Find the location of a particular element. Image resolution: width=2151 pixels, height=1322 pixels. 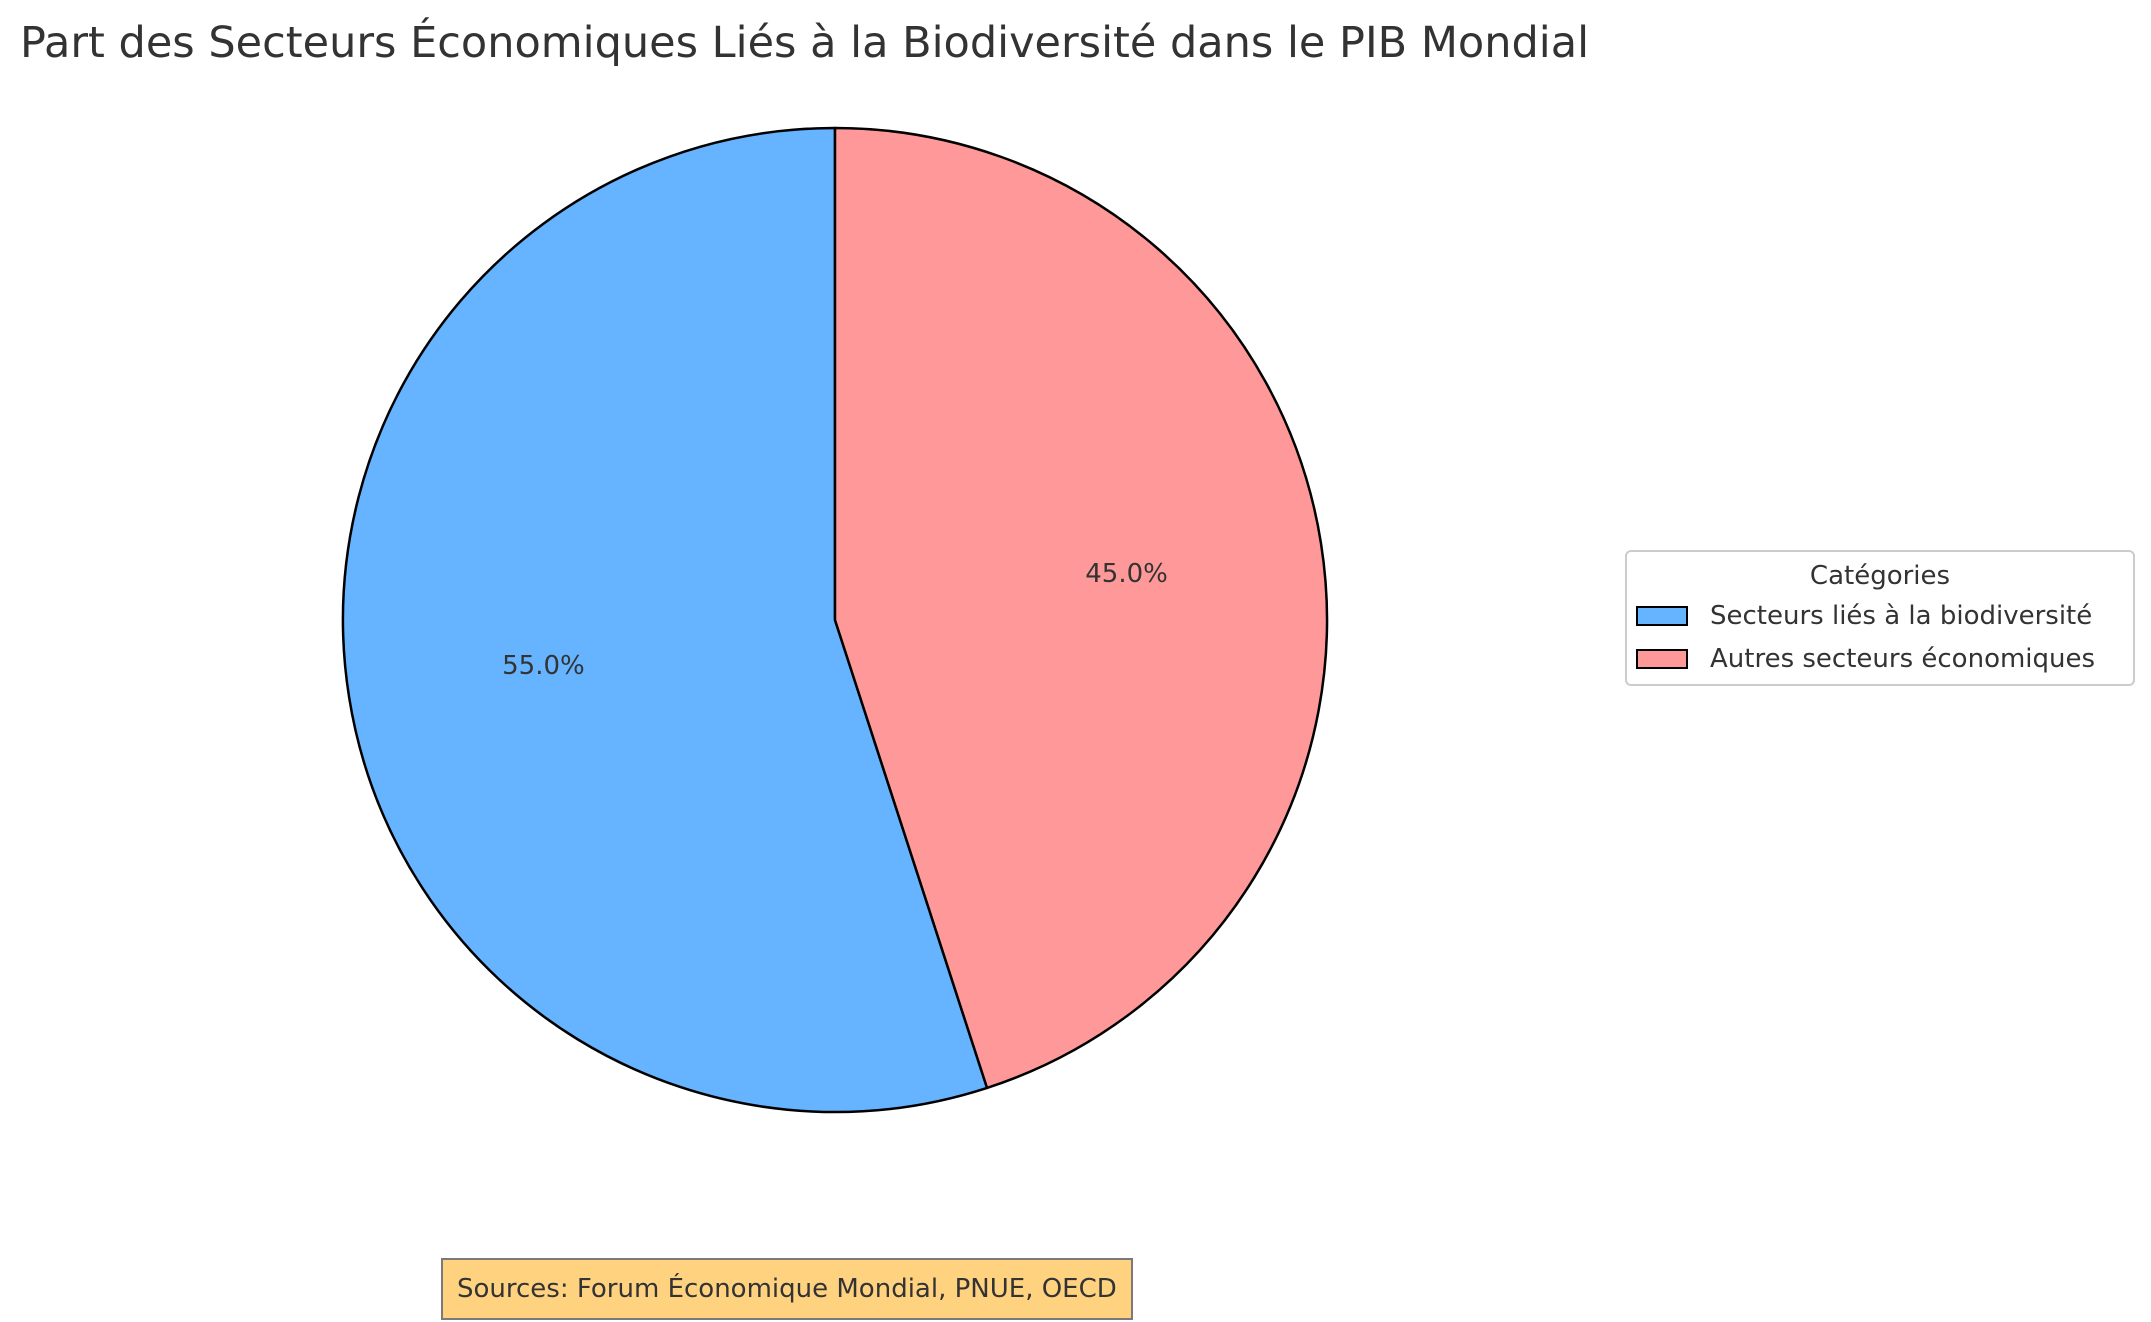

legend-item-biodiversity: Secteurs liés à la biodiversité is located at coordinates (1864, 616).